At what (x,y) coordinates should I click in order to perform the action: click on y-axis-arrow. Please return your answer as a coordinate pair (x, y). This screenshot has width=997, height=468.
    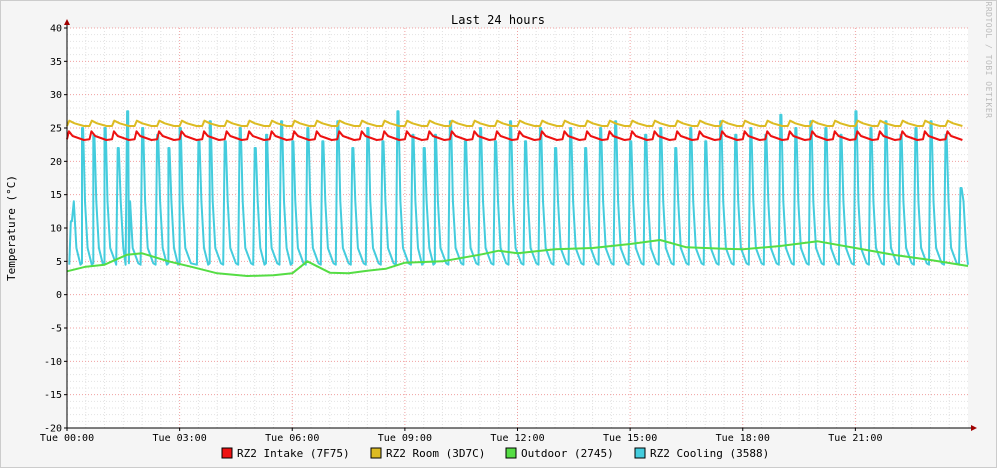
    Looking at the image, I should click on (67, 22).